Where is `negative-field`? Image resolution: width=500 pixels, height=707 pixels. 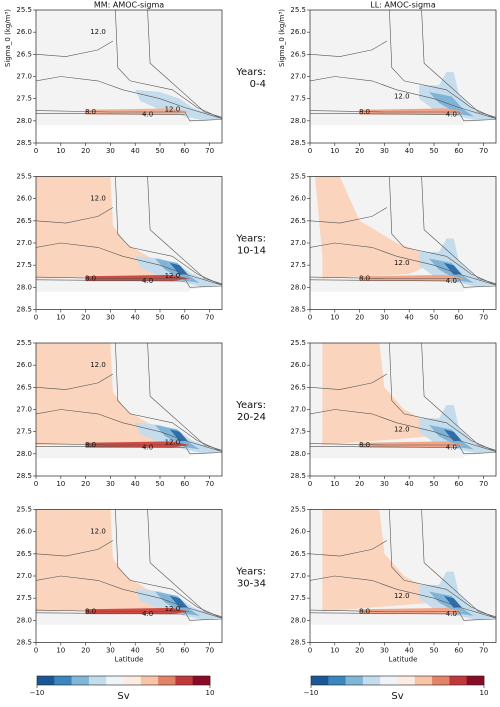 negative-field is located at coordinates (451, 104).